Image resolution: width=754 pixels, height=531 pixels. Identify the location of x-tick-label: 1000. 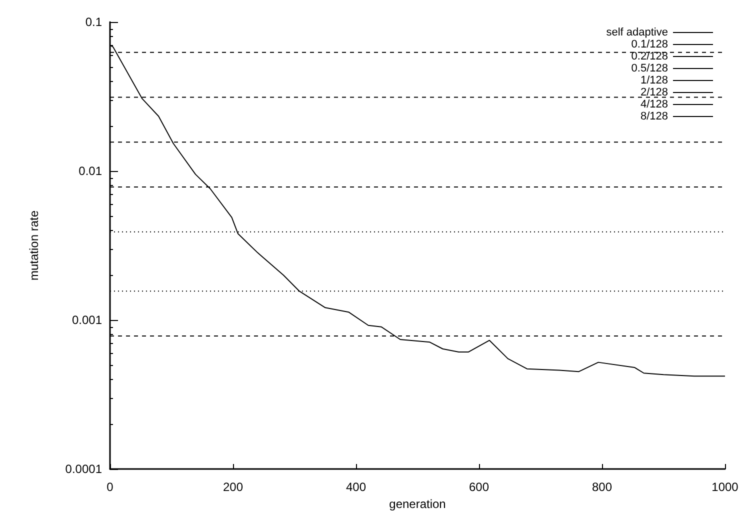
(725, 487).